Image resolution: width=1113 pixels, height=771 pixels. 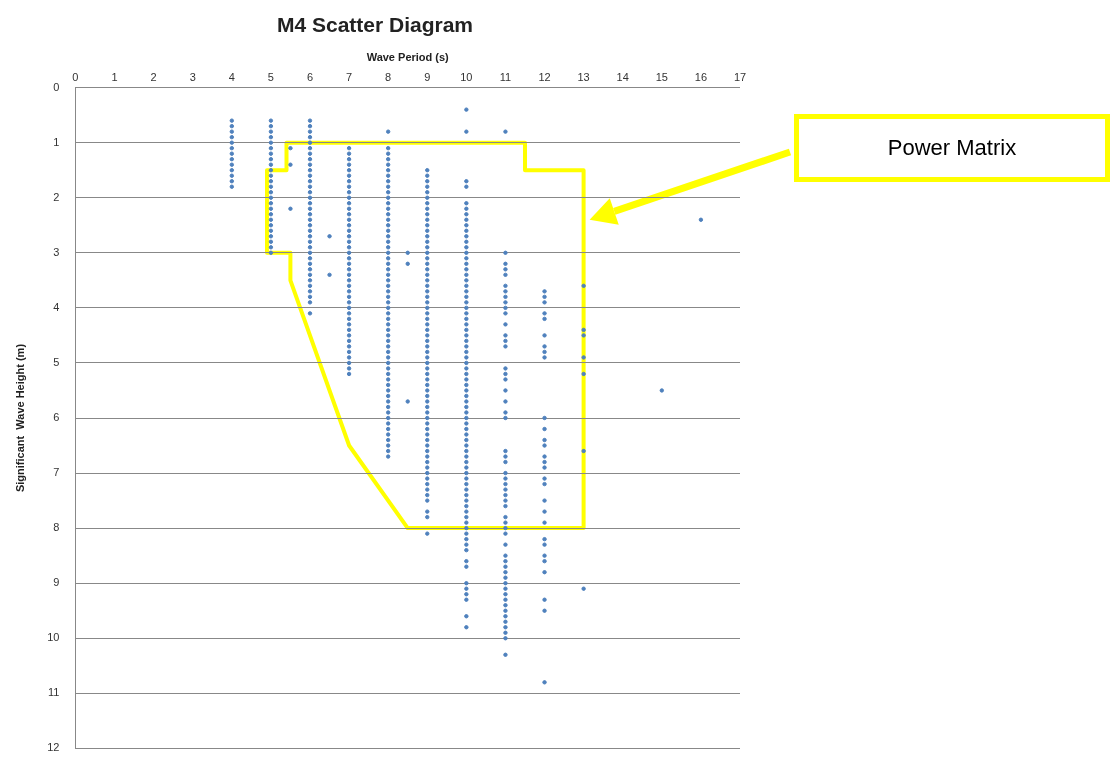 What do you see at coordinates (270, 77) in the screenshot?
I see `x-tick-label: 5` at bounding box center [270, 77].